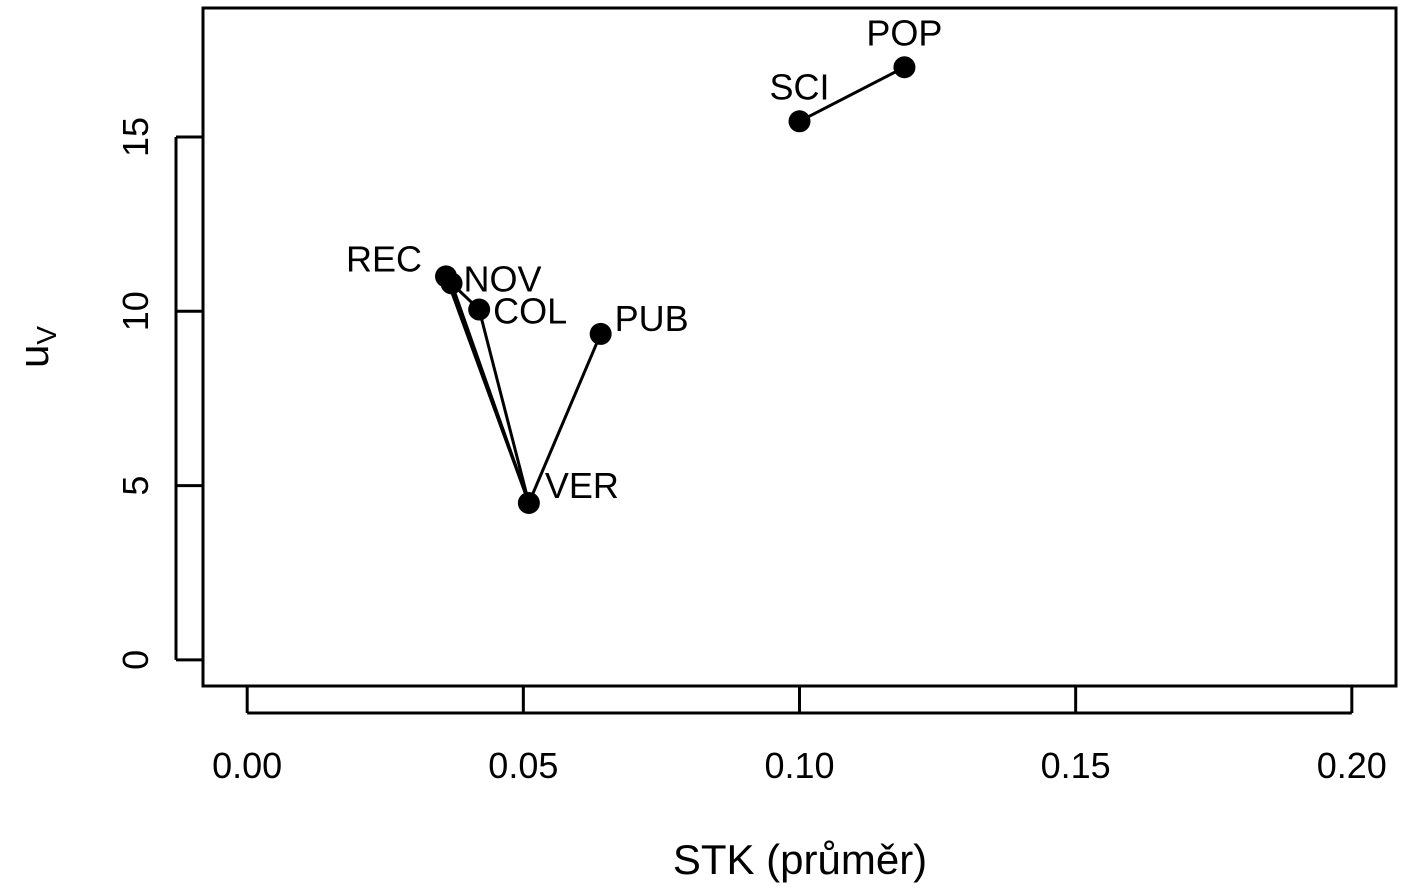 The width and height of the screenshot is (1402, 890). What do you see at coordinates (904, 32) in the screenshot?
I see `point-label-pop: POP` at bounding box center [904, 32].